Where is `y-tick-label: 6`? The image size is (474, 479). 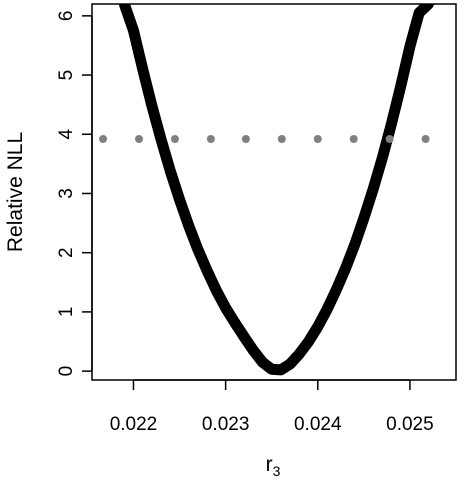
y-tick-label: 6 is located at coordinates (66, 16).